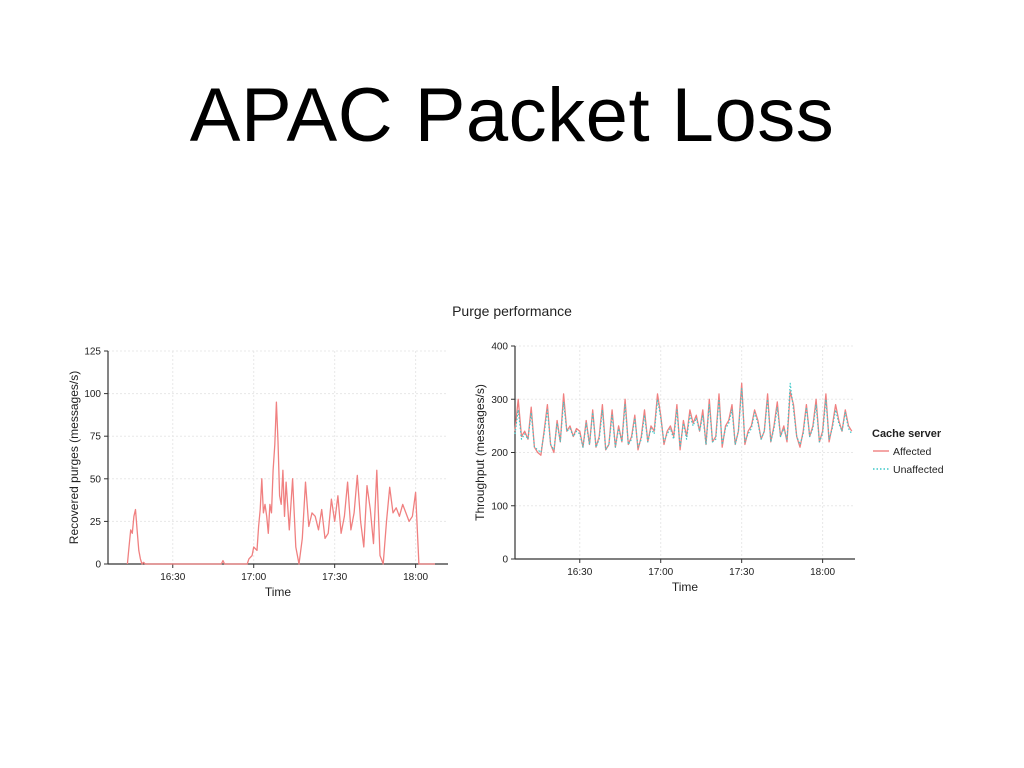  Describe the element at coordinates (499, 506) in the screenshot. I see `right-y-tick-label: 100` at that location.